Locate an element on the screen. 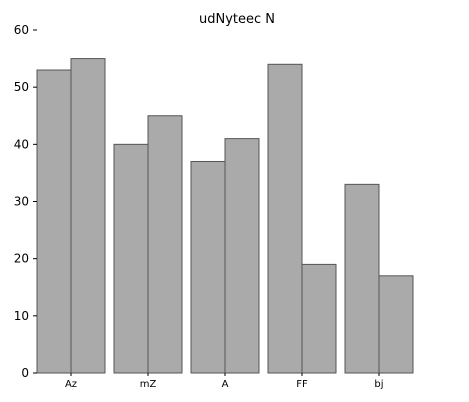 This screenshot has width=469, height=402. y-tick-label: 30 is located at coordinates (21, 202).